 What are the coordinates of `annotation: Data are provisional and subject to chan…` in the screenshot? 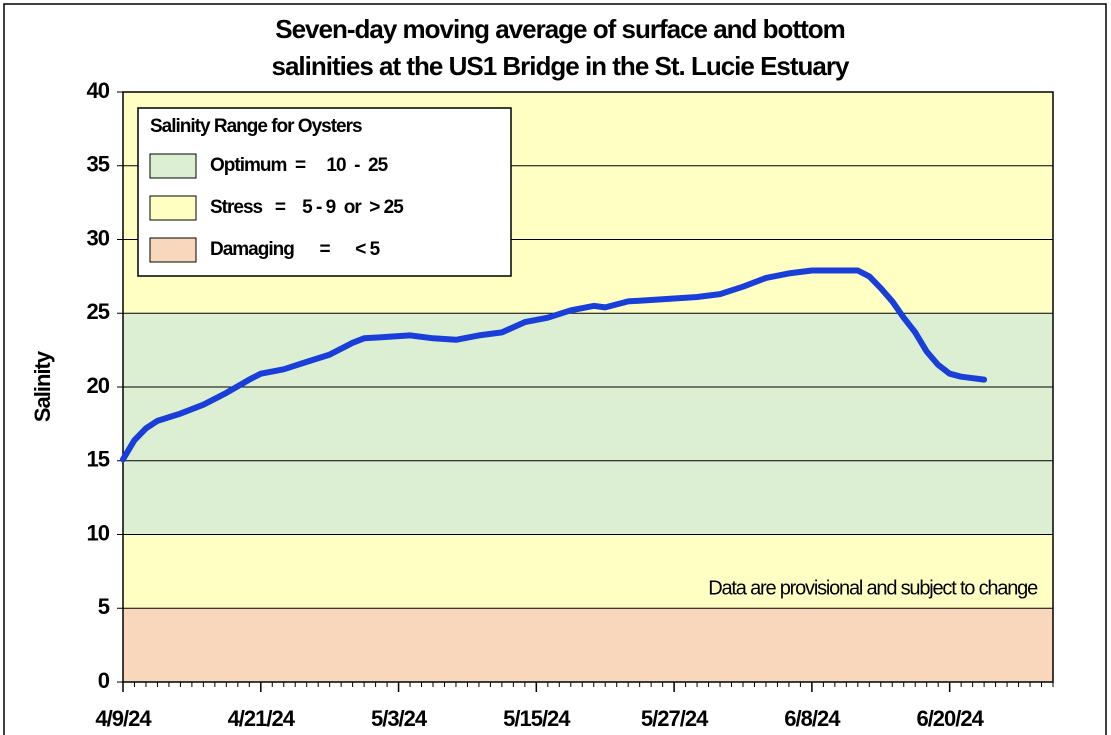 It's located at (873, 588).